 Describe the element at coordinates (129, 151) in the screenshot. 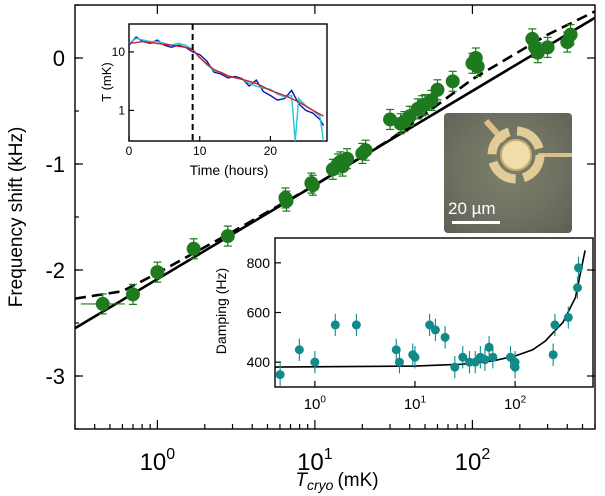

I see `inset1-xtick-label: 0` at that location.